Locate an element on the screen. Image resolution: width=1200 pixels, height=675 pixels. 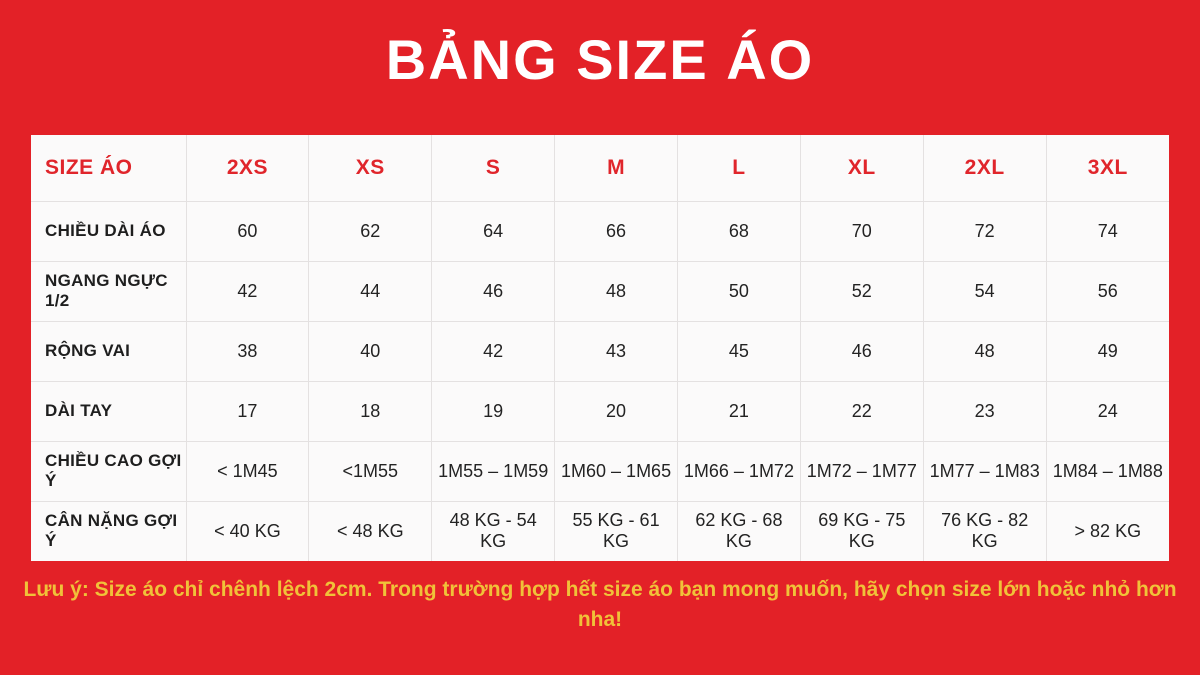
corner-header-size-ao: SIZE ÁO is located at coordinates (109, 168).